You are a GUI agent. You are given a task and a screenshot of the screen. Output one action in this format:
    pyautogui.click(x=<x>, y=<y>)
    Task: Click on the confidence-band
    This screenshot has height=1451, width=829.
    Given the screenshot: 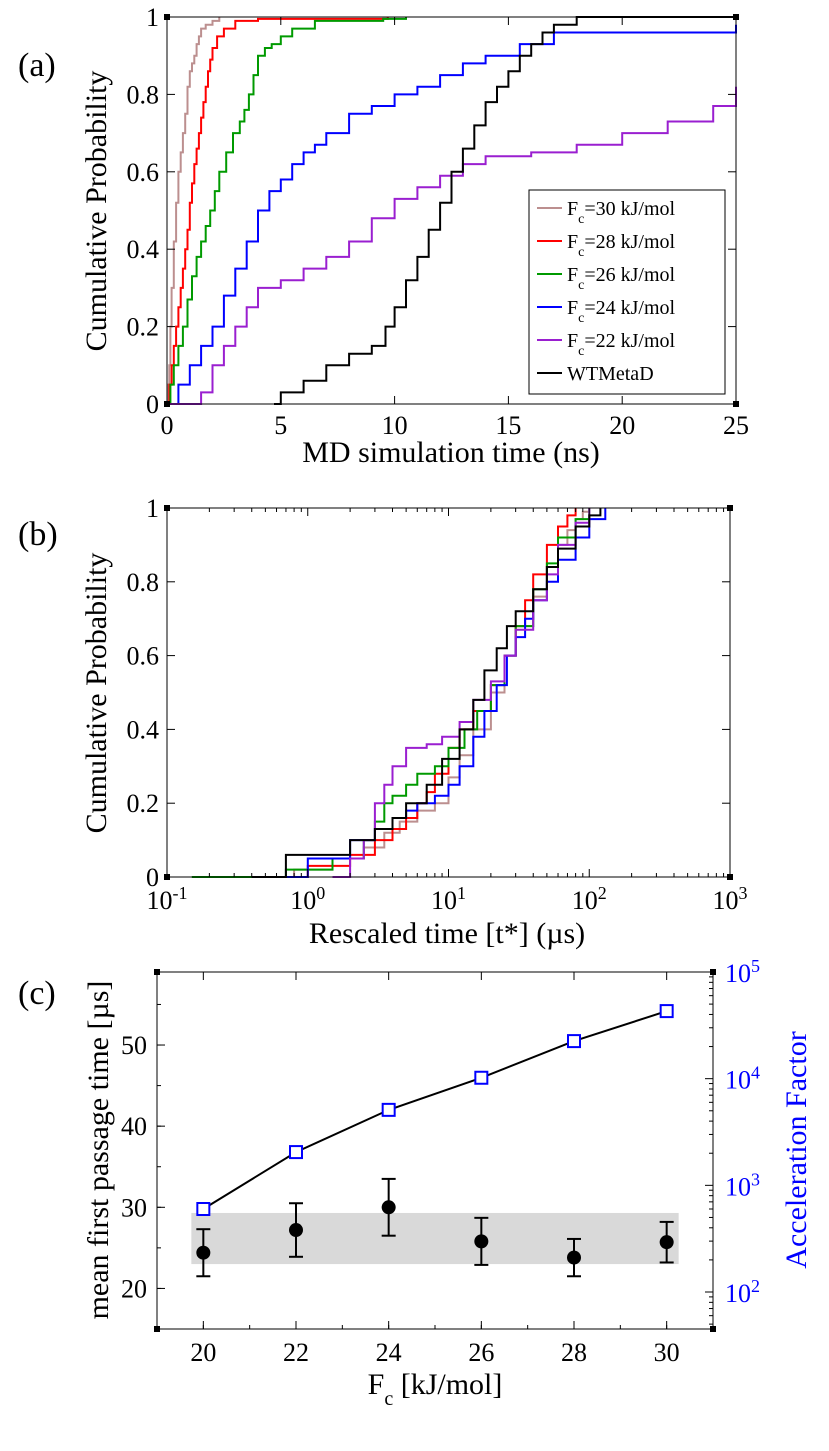 What is the action you would take?
    pyautogui.click(x=435, y=1238)
    